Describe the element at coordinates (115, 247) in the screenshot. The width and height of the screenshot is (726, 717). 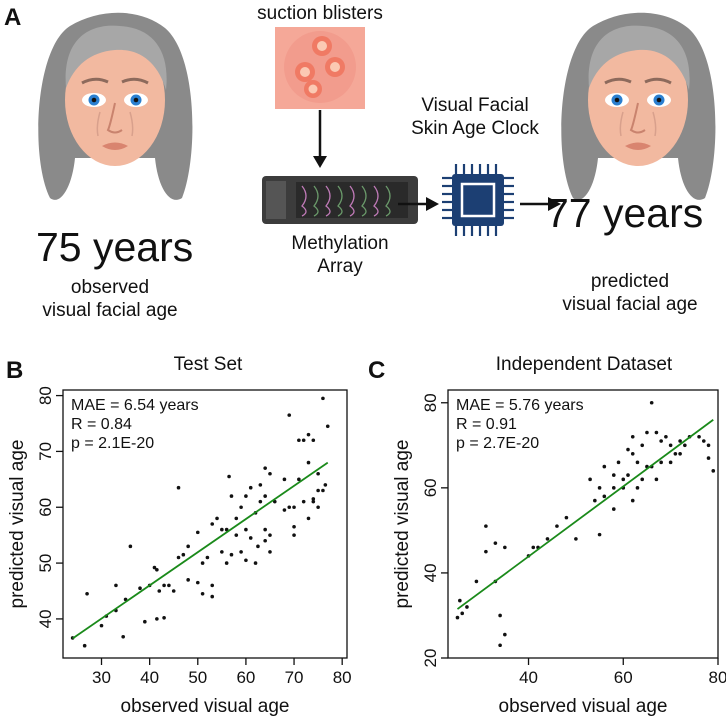
I see `observed-age-value: 75 years` at that location.